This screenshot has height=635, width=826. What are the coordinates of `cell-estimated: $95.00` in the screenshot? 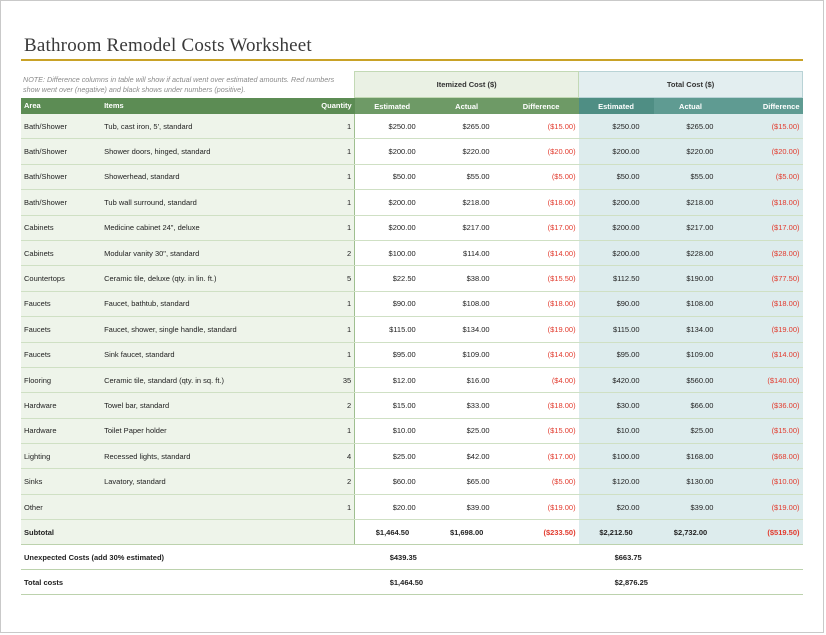 It's located at (392, 355).